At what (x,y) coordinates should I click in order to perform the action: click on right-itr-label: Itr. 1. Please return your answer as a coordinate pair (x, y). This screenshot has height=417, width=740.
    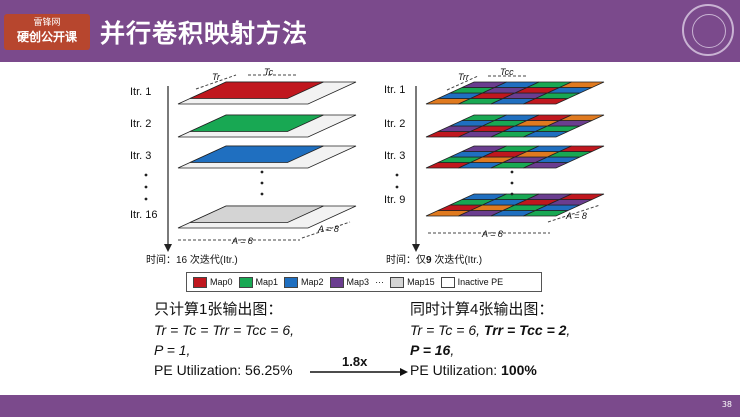
    Looking at the image, I should click on (395, 90).